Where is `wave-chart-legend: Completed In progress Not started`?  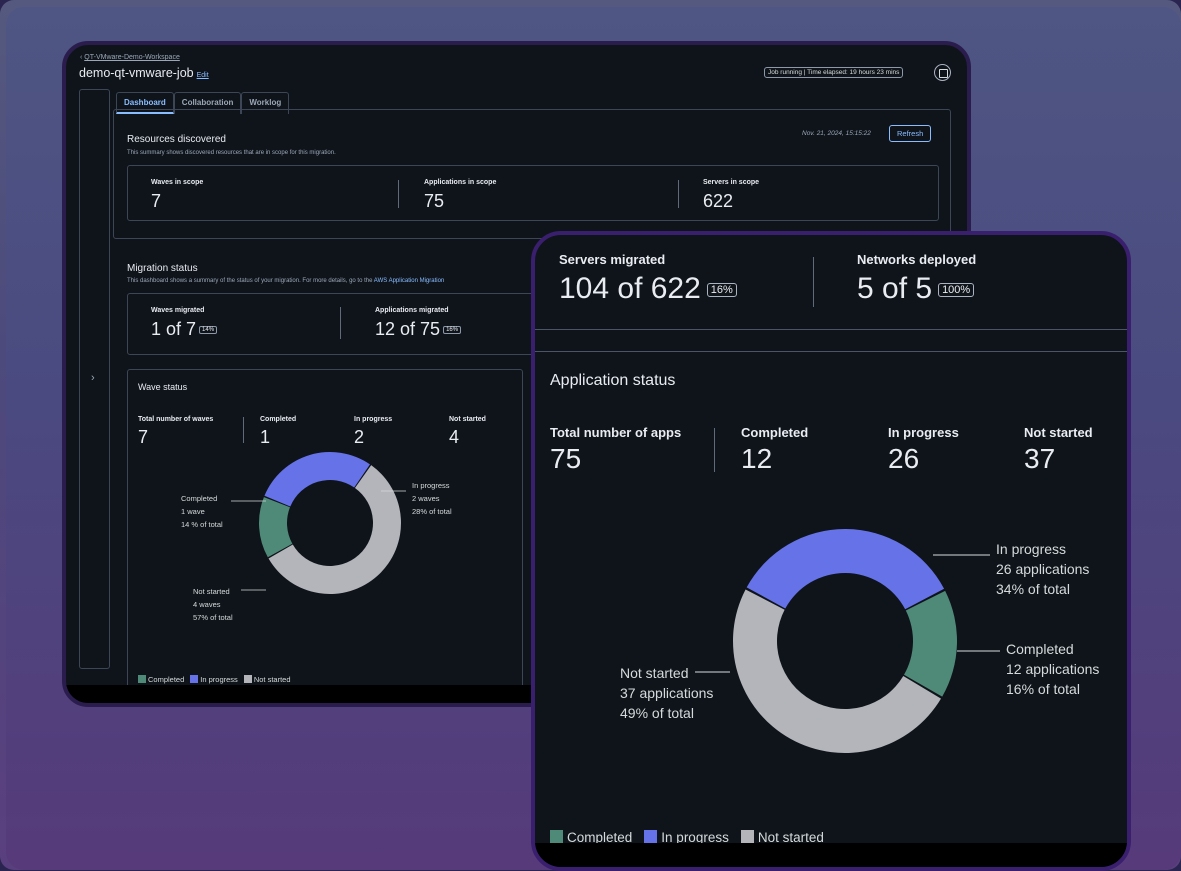 wave-chart-legend: Completed In progress Not started is located at coordinates (214, 679).